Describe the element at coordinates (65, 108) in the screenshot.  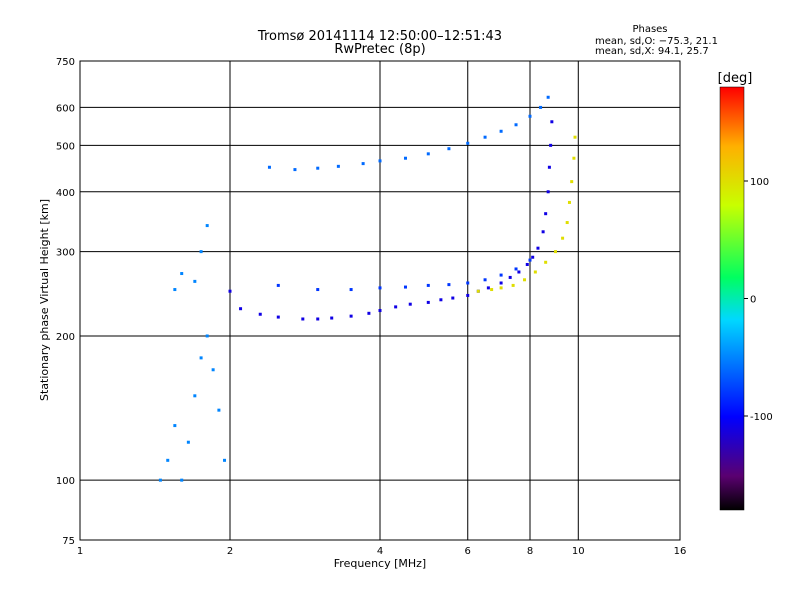
I see `y-tick-label: 600` at that location.